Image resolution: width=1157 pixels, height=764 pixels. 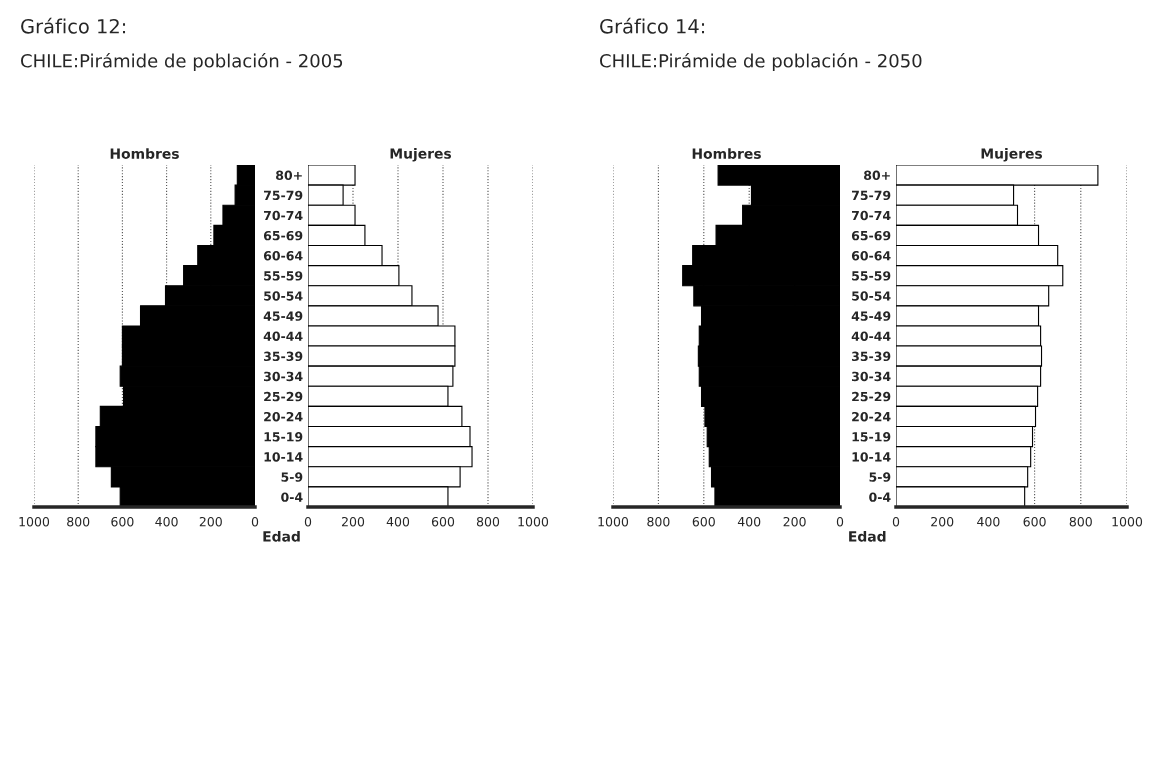 I want to click on text: Hombres, so click(x=144, y=153).